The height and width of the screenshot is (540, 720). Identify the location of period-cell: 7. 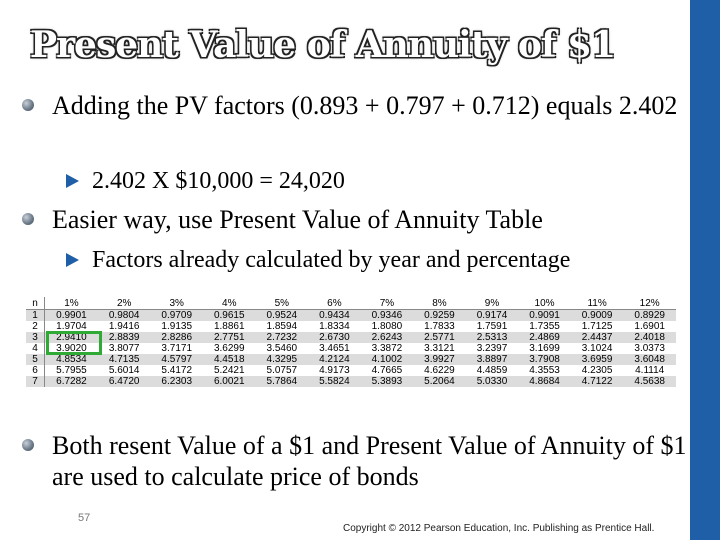
(35, 381).